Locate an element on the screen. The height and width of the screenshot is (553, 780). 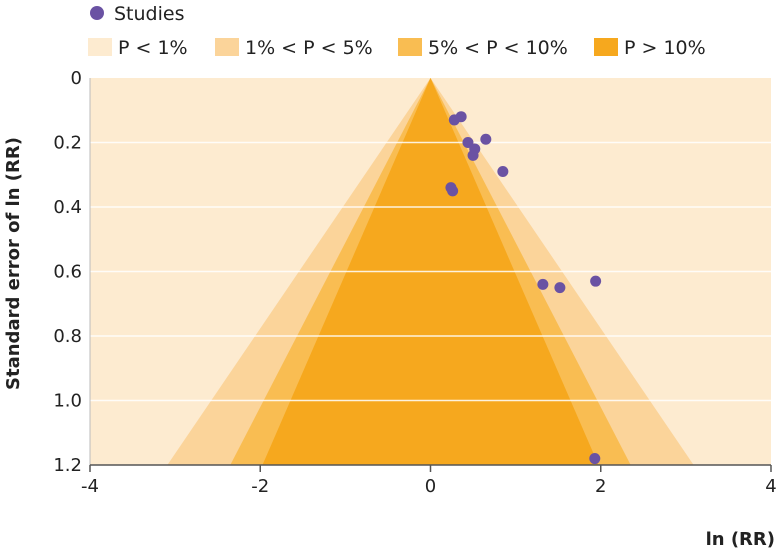
x-tick-label: 0 is located at coordinates (430, 486).